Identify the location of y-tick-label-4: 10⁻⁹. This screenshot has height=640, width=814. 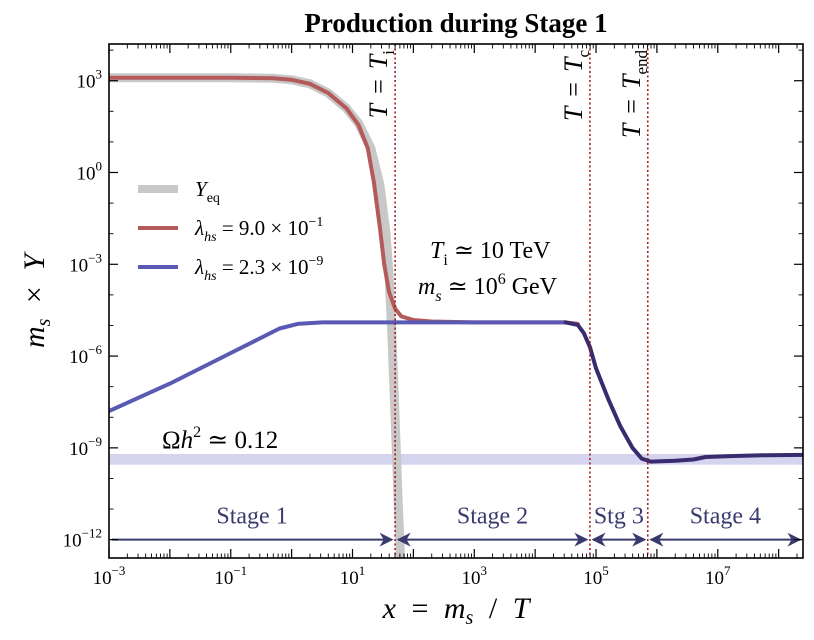
(85, 447).